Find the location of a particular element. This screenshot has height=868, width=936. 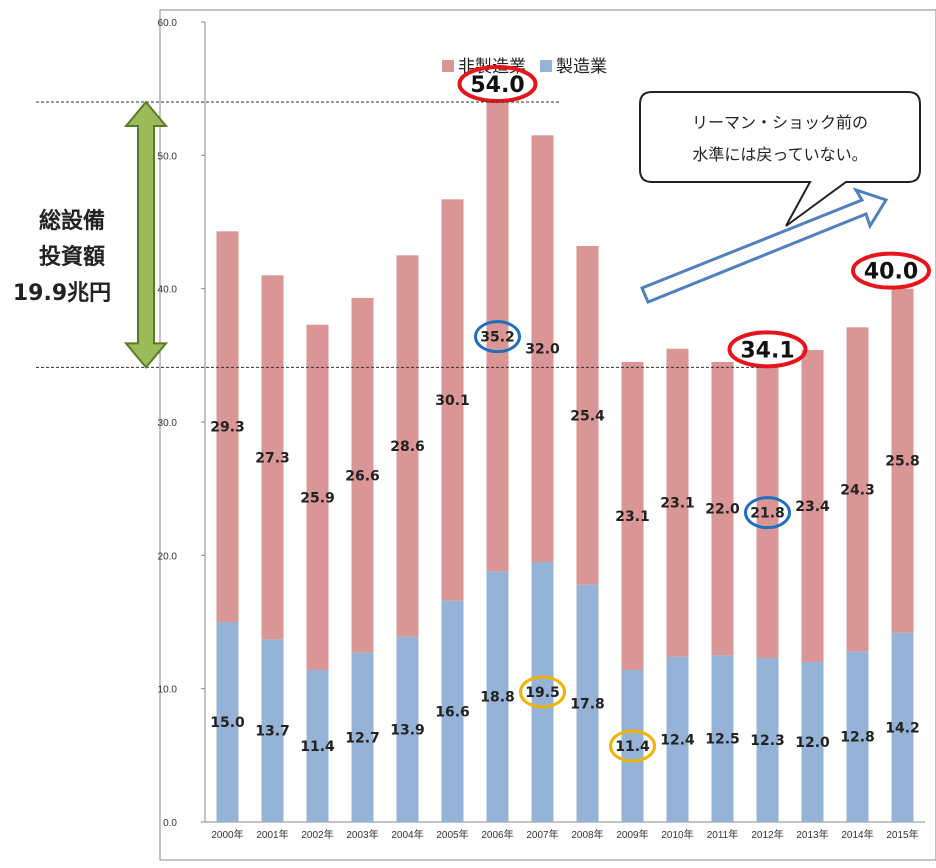

callout-text: リーマン・ショック前の is located at coordinates (780, 122).